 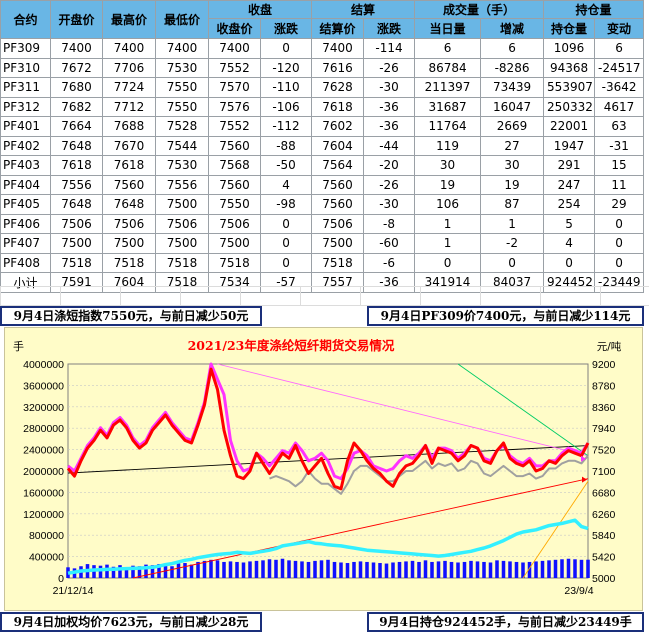 What do you see at coordinates (129, 243) in the screenshot?
I see `cell-high: 7500` at bounding box center [129, 243].